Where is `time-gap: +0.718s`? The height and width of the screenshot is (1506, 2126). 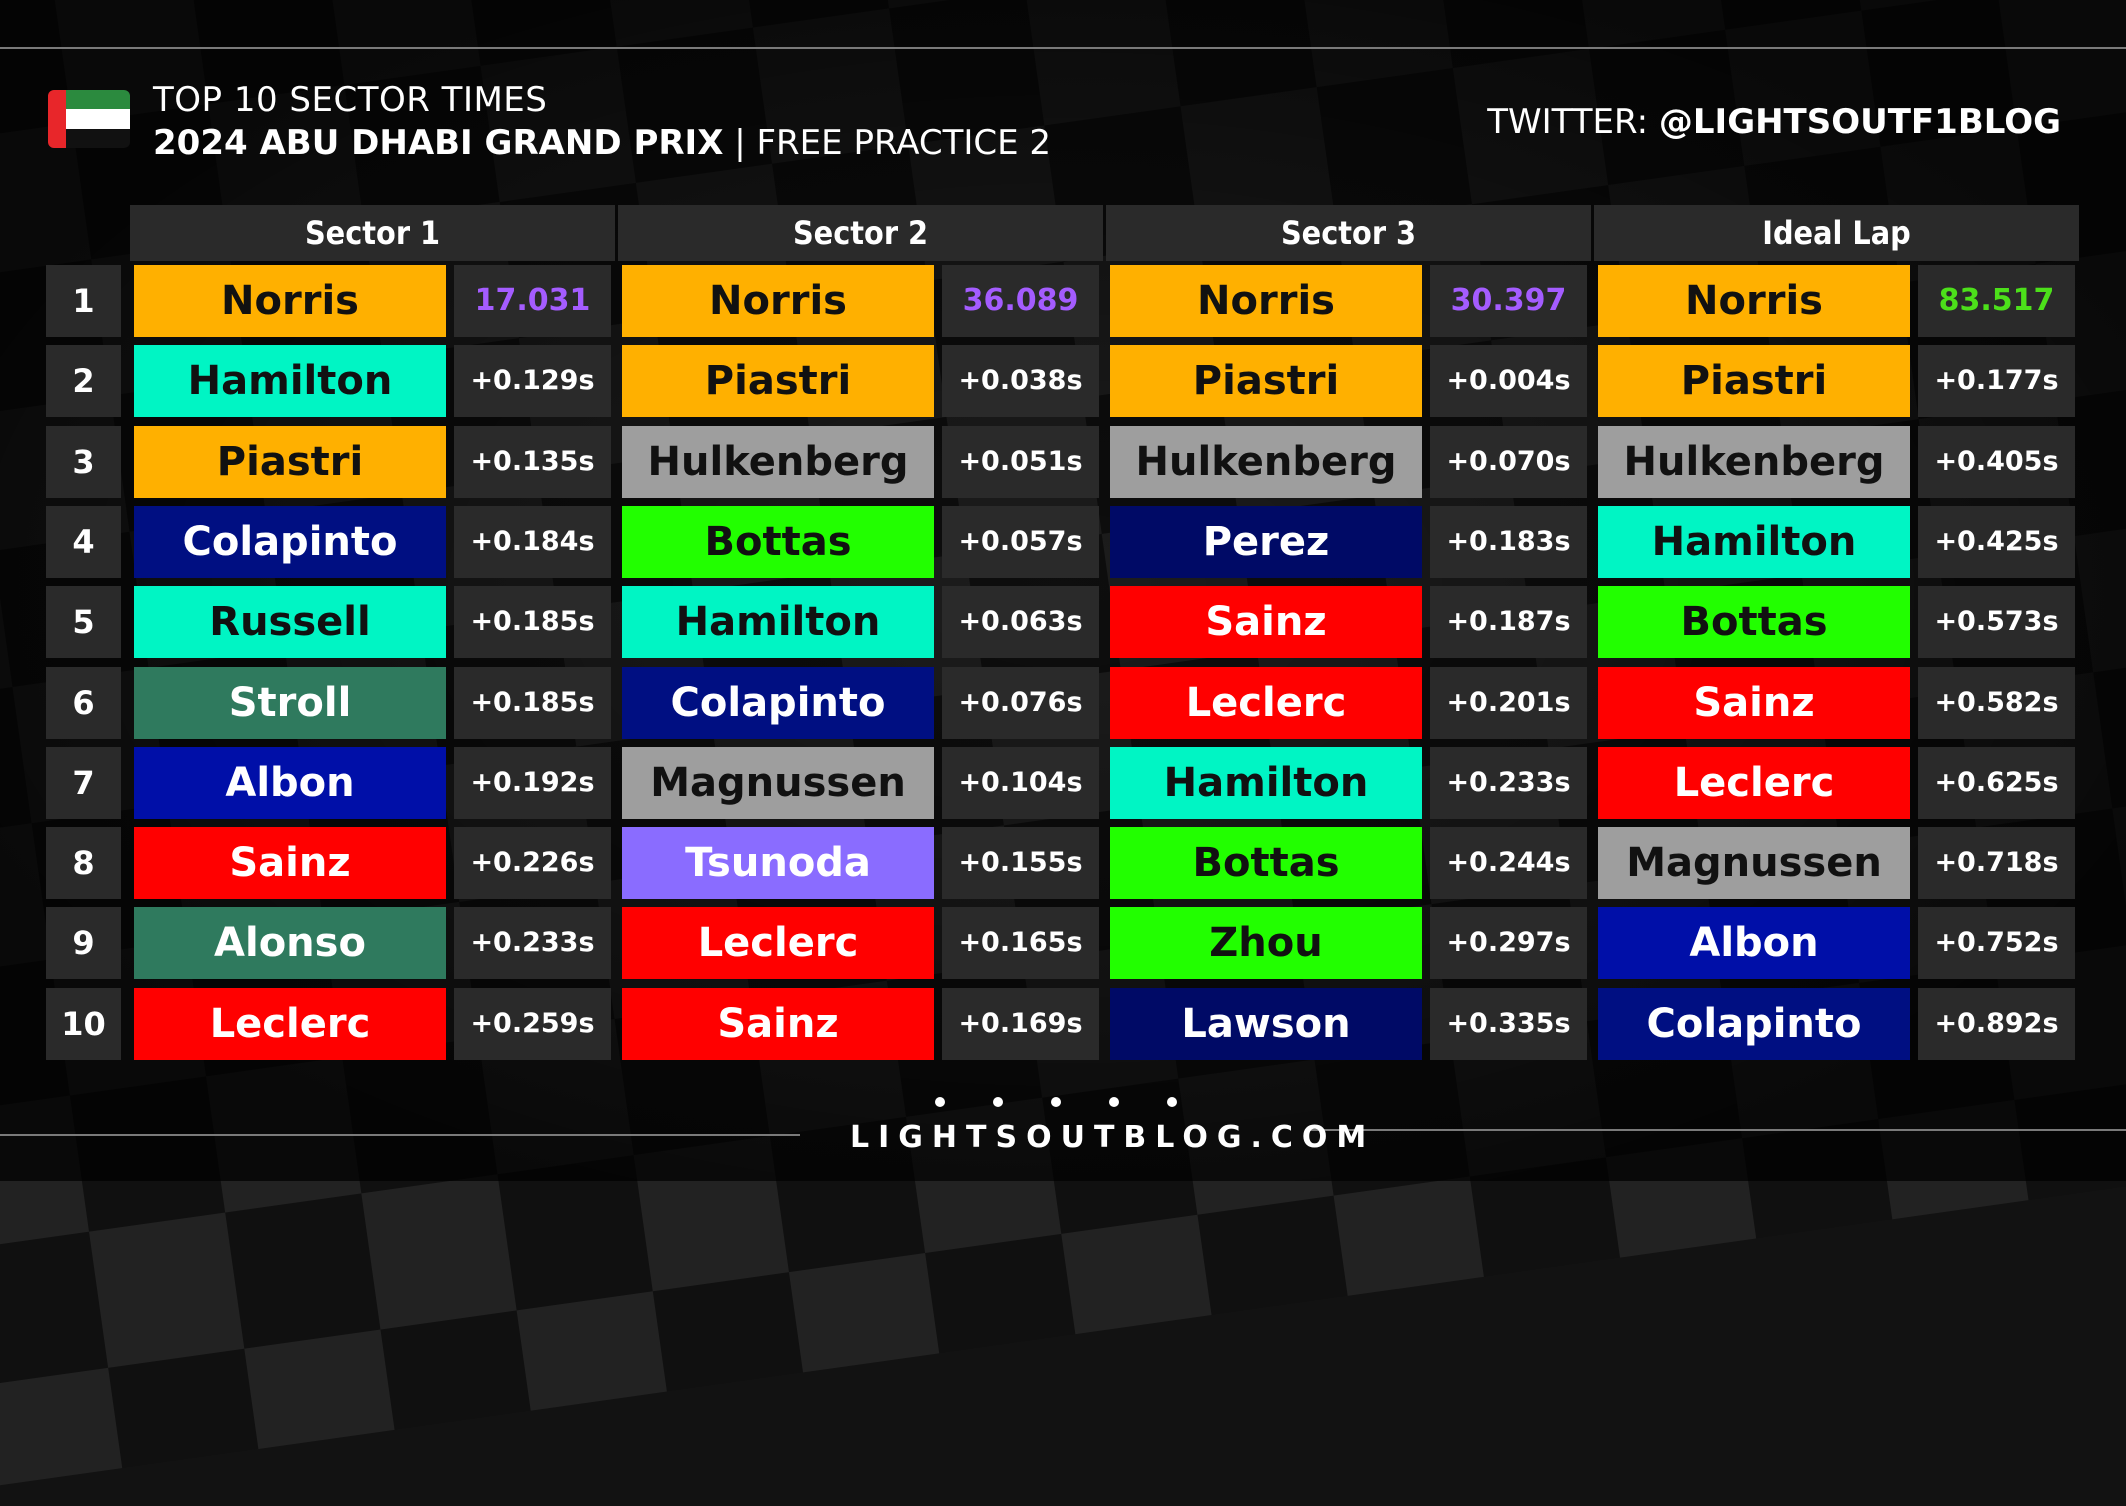
time-gap: +0.718s is located at coordinates (1996, 863).